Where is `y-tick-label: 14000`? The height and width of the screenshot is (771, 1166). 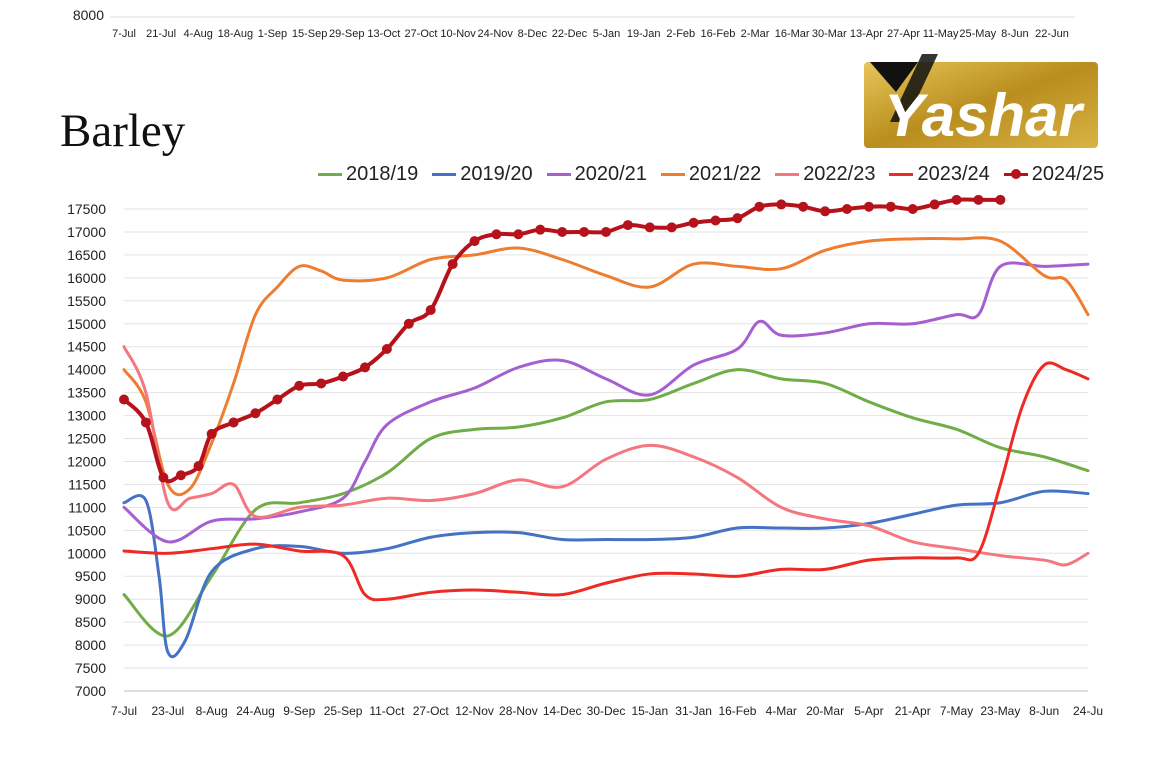 y-tick-label: 14000 is located at coordinates (86, 370).